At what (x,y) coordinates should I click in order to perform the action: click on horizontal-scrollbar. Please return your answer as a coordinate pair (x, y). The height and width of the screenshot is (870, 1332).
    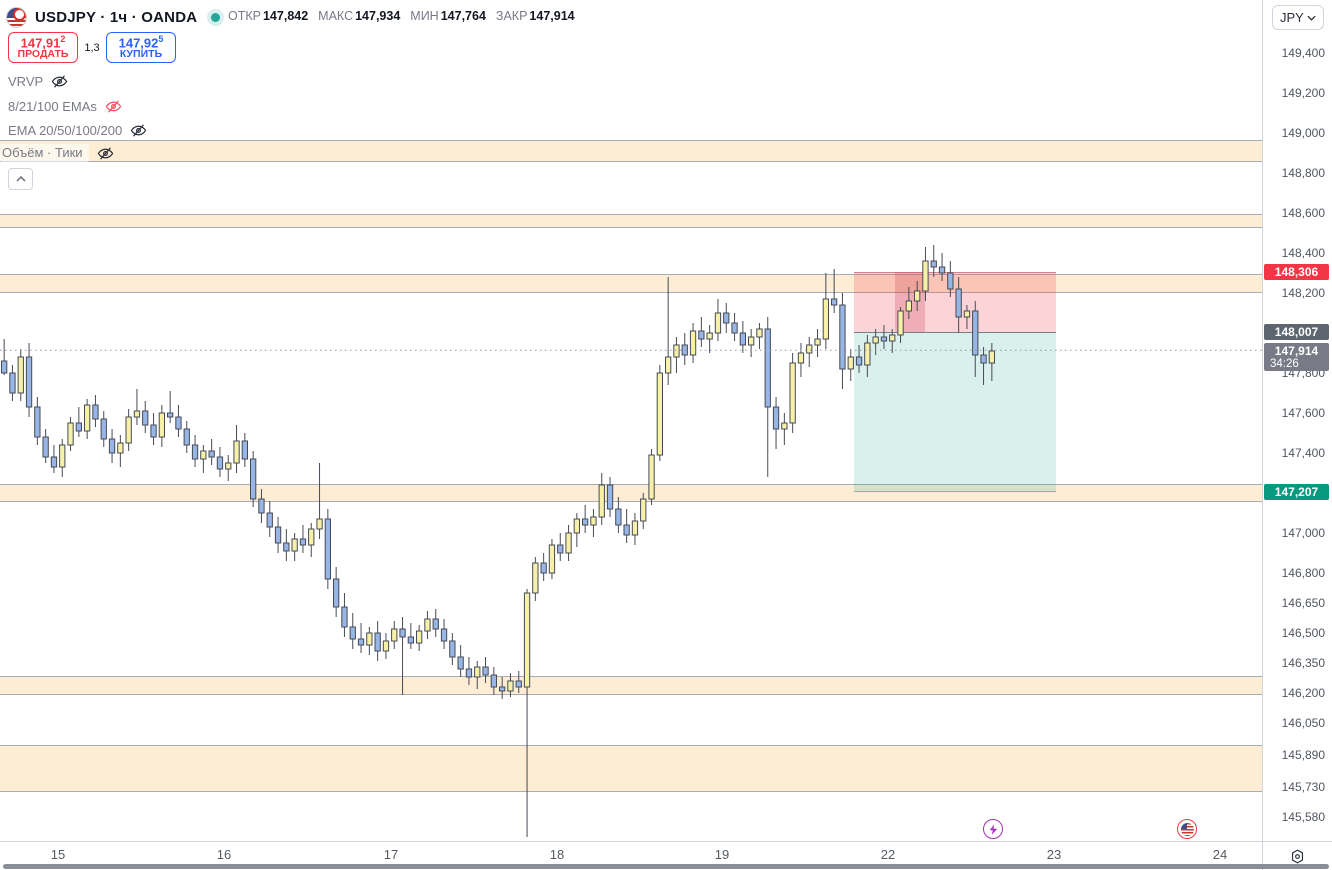
    Looking at the image, I should click on (666, 866).